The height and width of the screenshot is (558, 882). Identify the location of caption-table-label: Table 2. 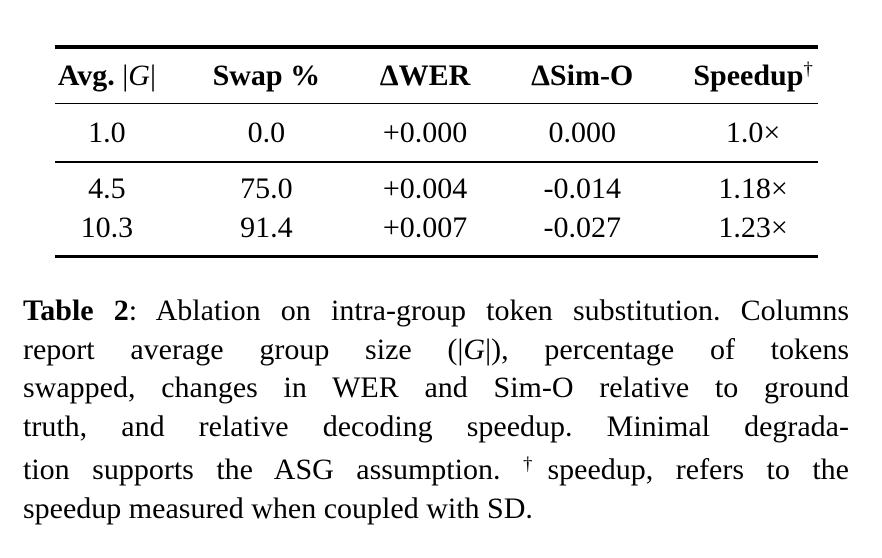
(76, 310).